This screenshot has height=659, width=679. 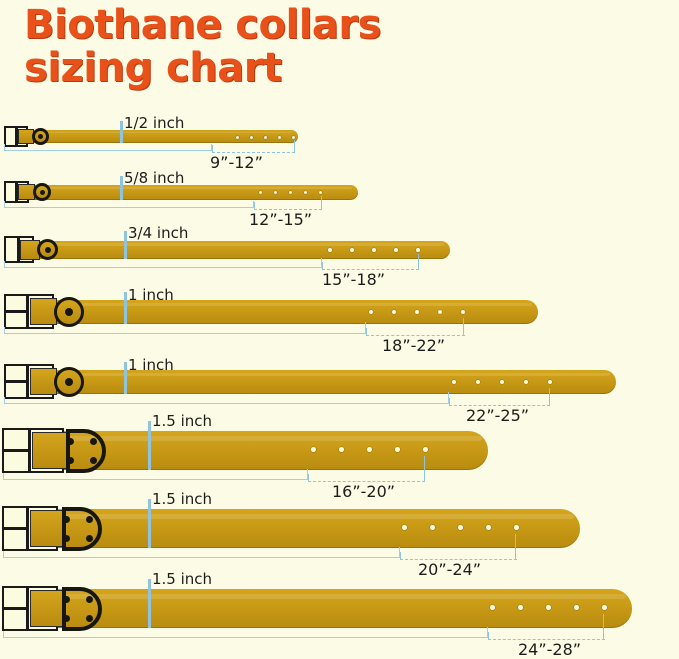 What do you see at coordinates (450, 569) in the screenshot?
I see `range-label: 20”-24”` at bounding box center [450, 569].